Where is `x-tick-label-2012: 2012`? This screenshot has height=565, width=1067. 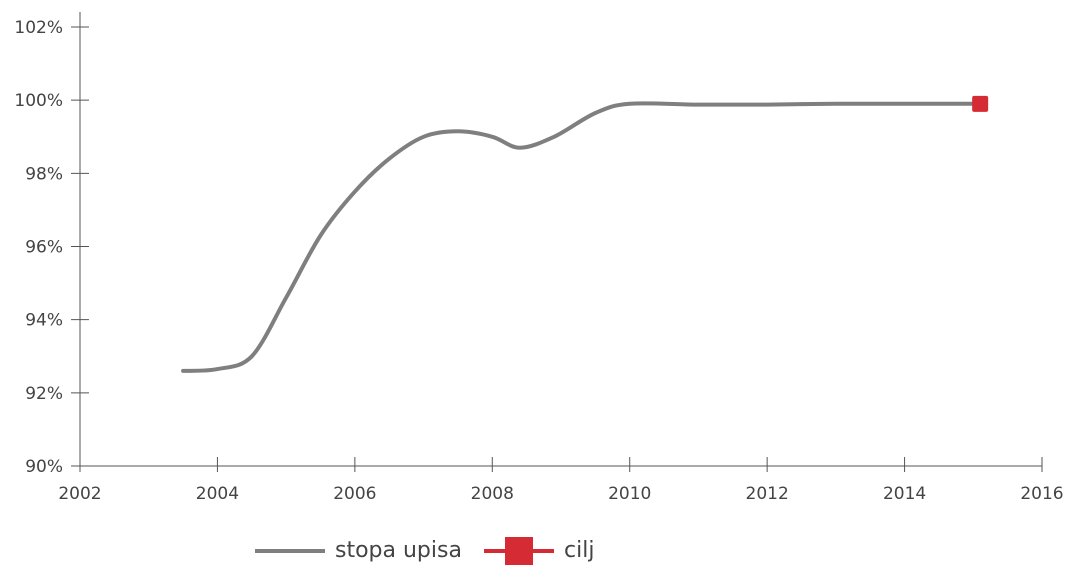
x-tick-label-2012: 2012 is located at coordinates (767, 494).